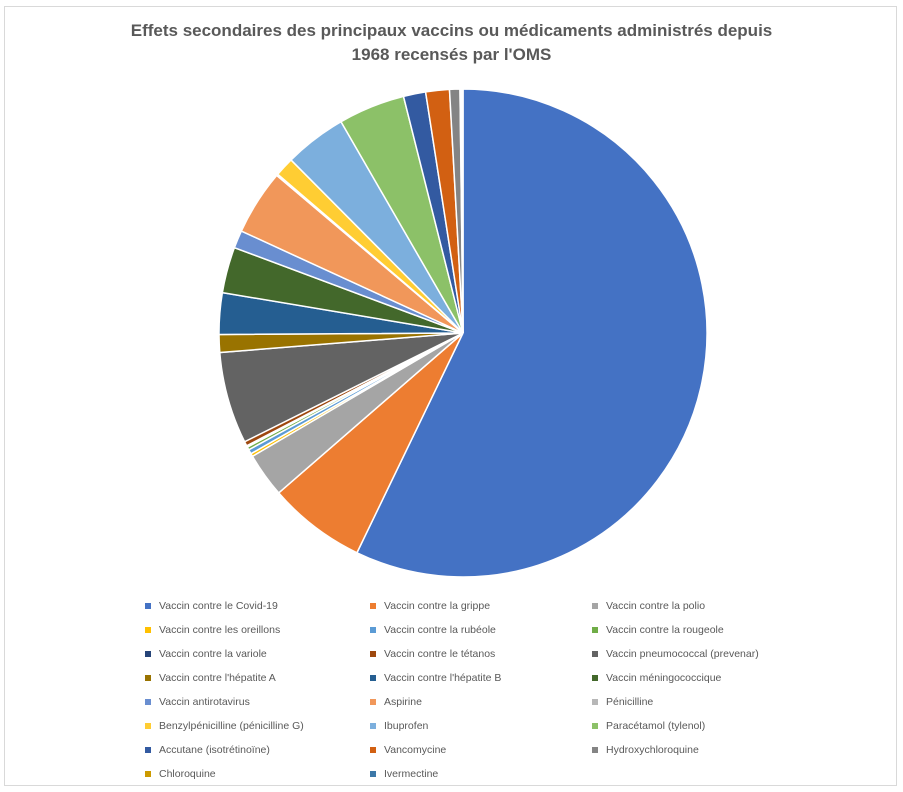 The image size is (903, 792). What do you see at coordinates (262, 774) in the screenshot?
I see `legend-item-22: Chloroquine` at bounding box center [262, 774].